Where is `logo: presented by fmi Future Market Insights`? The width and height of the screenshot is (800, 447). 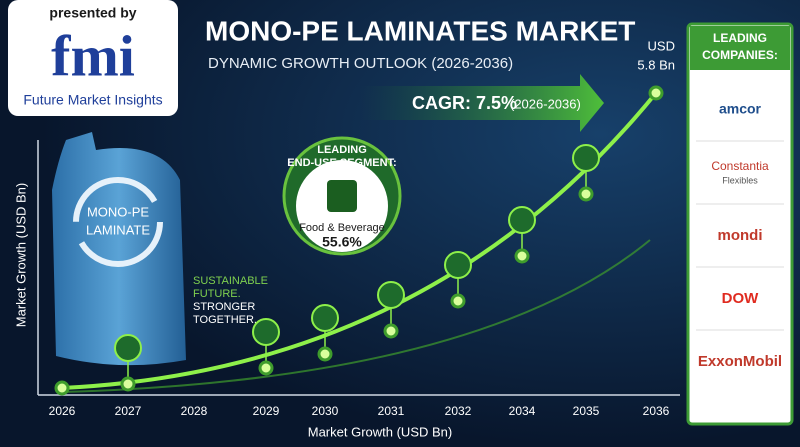 logo: presented by fmi Future Market Insights is located at coordinates (93, 58).